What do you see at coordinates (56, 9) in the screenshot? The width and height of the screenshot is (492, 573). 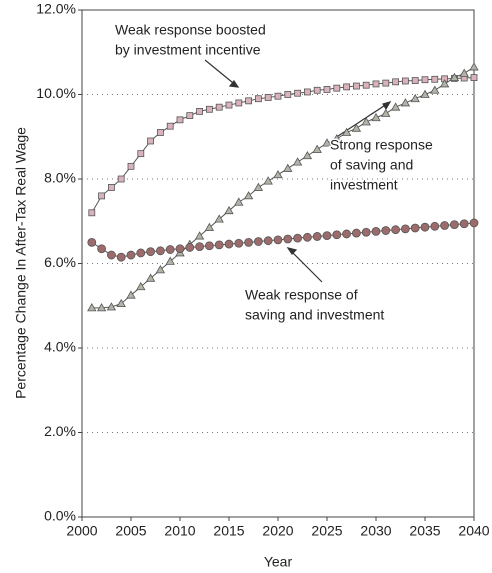 I see `y-tick-label: 12.0%` at bounding box center [56, 9].